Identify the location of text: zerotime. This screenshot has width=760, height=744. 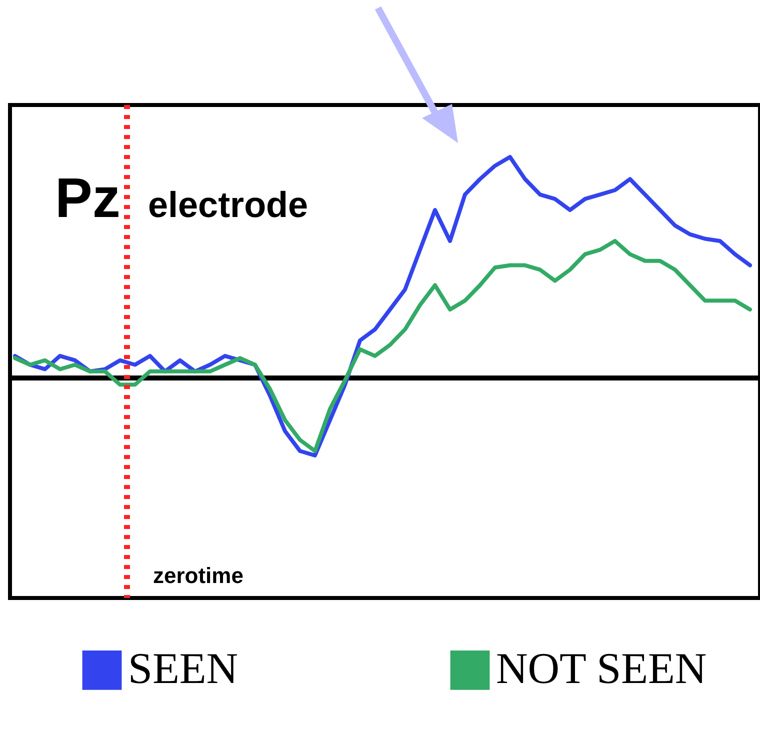
(198, 575).